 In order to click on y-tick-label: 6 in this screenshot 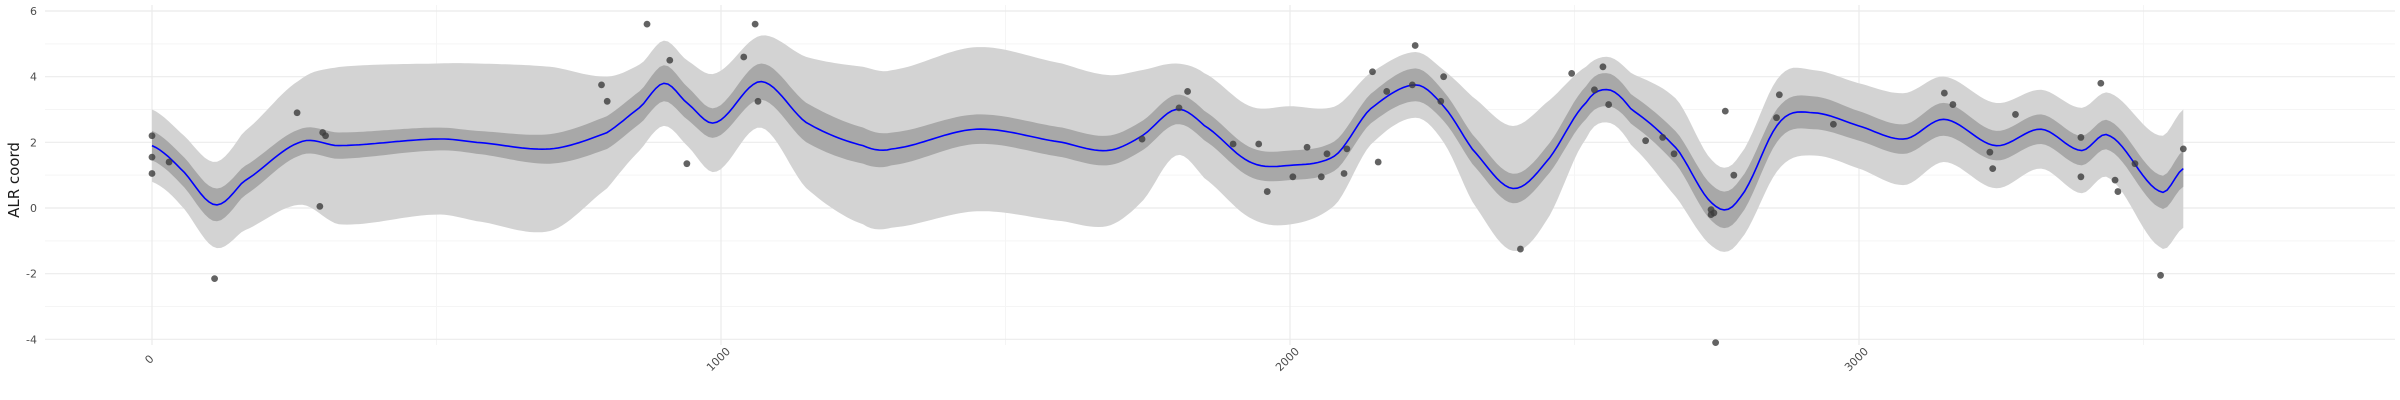, I will do `click(33, 11)`.